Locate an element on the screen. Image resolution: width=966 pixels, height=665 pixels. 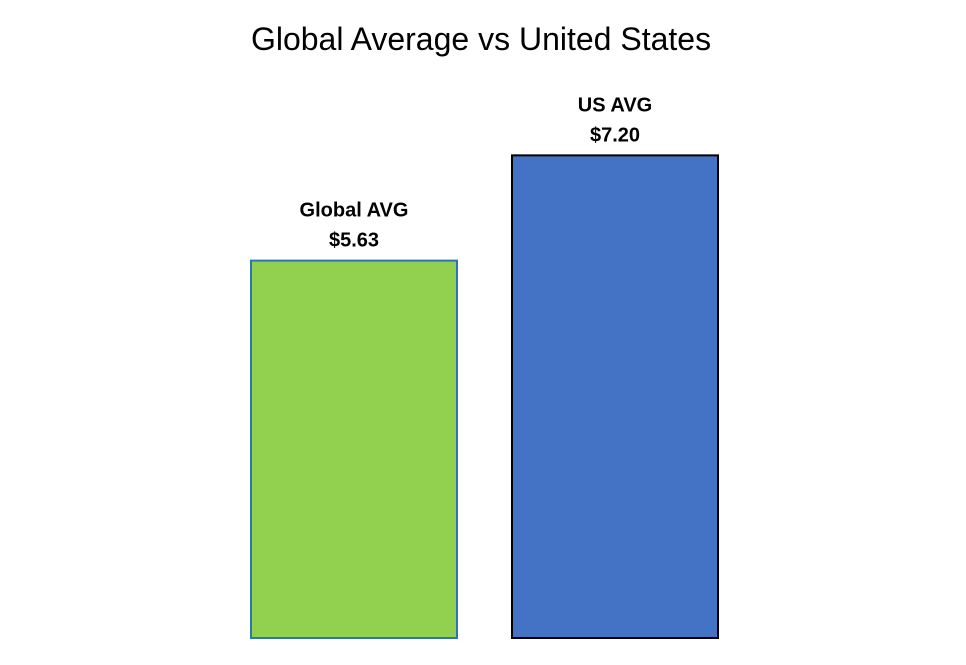
chart-title: Global Average vs United States is located at coordinates (481, 39).